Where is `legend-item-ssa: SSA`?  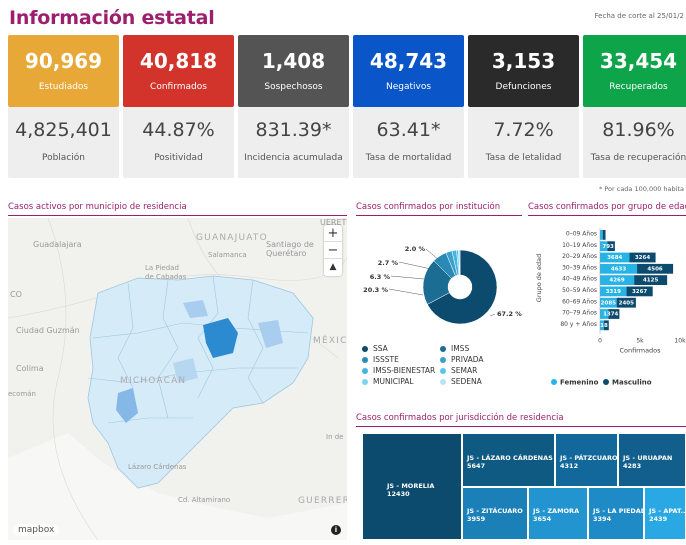 legend-item-ssa: SSA is located at coordinates (375, 348).